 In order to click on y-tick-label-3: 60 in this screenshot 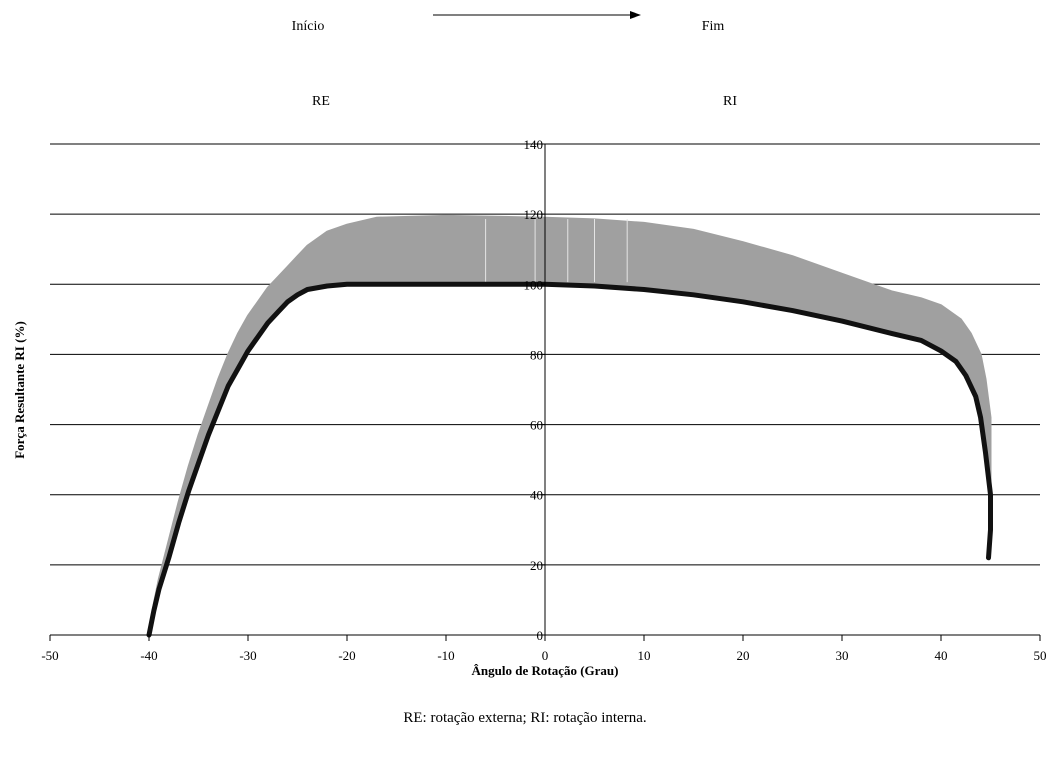, I will do `click(536, 425)`.